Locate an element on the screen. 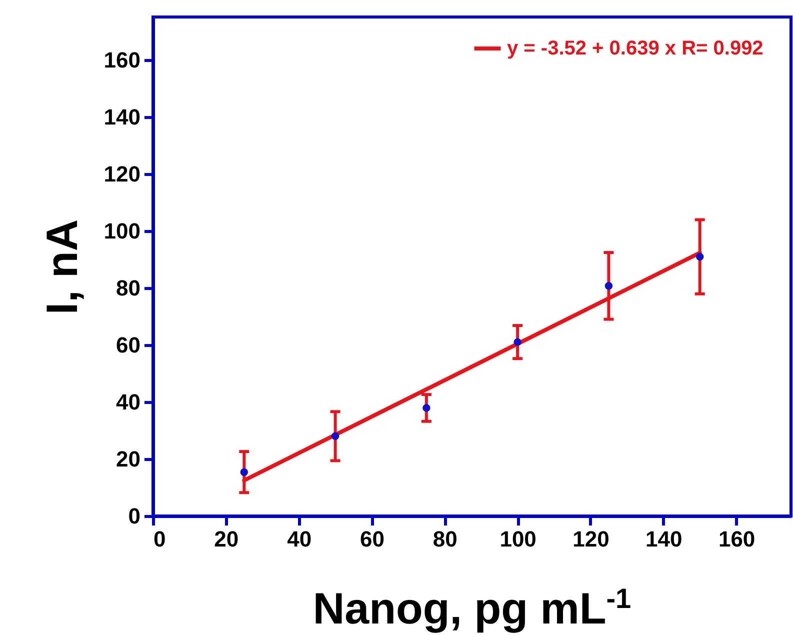 This screenshot has height=635, width=793. y-tick-label: 140 is located at coordinates (122, 117).